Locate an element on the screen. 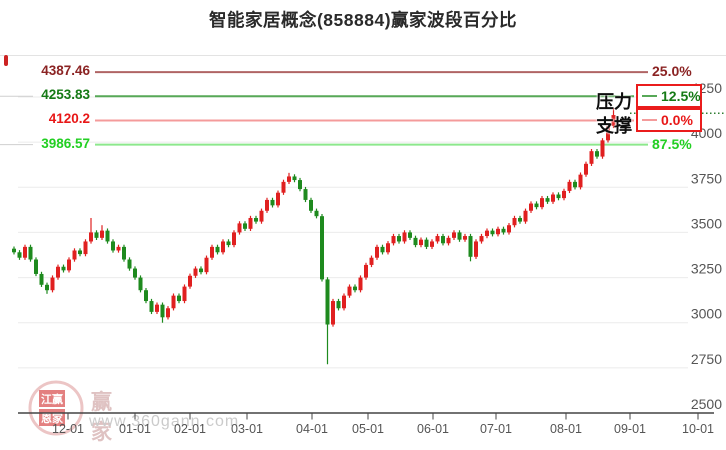 Image resolution: width=726 pixels, height=450 pixels. y-axis-label: 3250 is located at coordinates (706, 269).